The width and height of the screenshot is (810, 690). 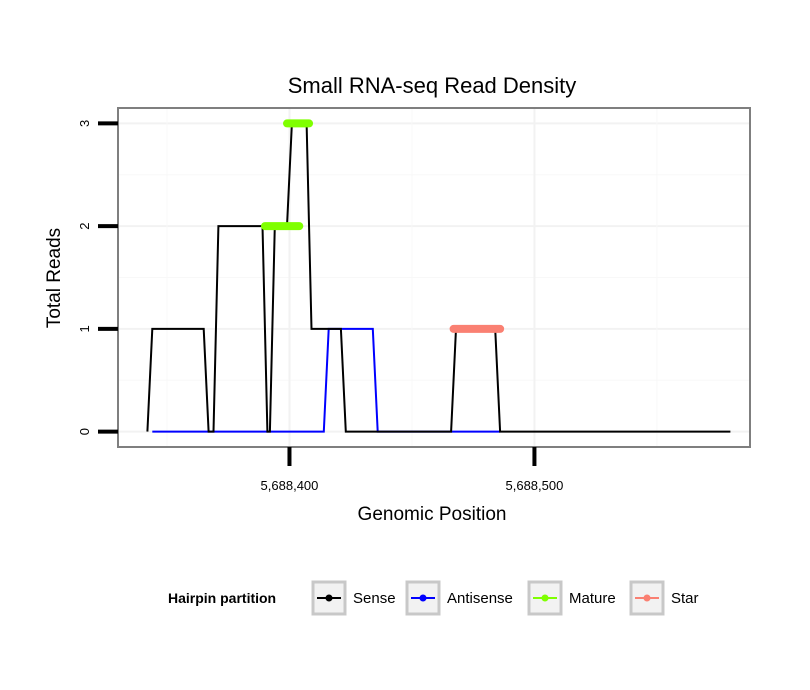 What do you see at coordinates (222, 598) in the screenshot?
I see `legend-title: Hairpin partition` at bounding box center [222, 598].